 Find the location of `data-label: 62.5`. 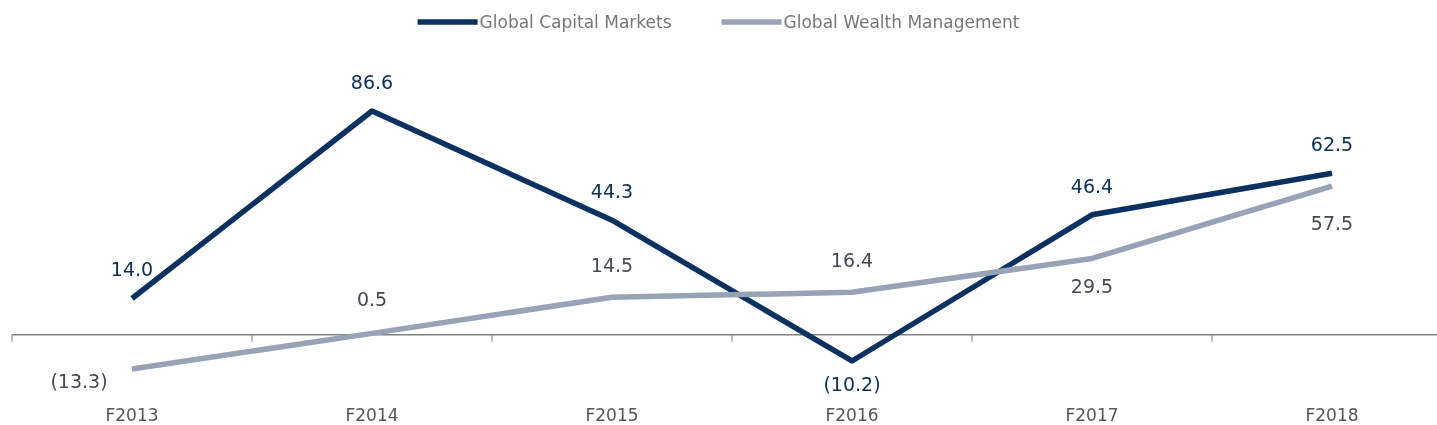

data-label: 62.5 is located at coordinates (1332, 144).